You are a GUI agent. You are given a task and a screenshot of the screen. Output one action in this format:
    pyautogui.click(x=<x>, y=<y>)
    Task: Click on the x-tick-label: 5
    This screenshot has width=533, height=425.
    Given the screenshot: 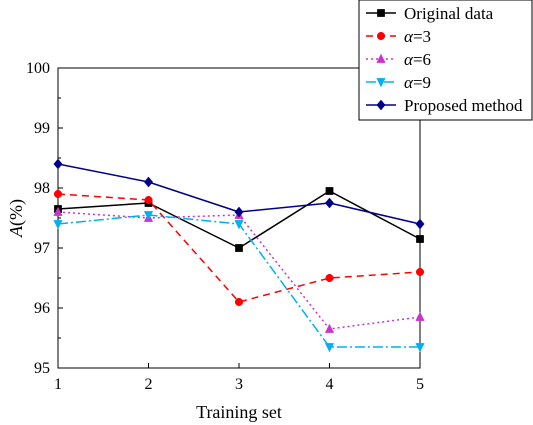 What is the action you would take?
    pyautogui.click(x=420, y=384)
    